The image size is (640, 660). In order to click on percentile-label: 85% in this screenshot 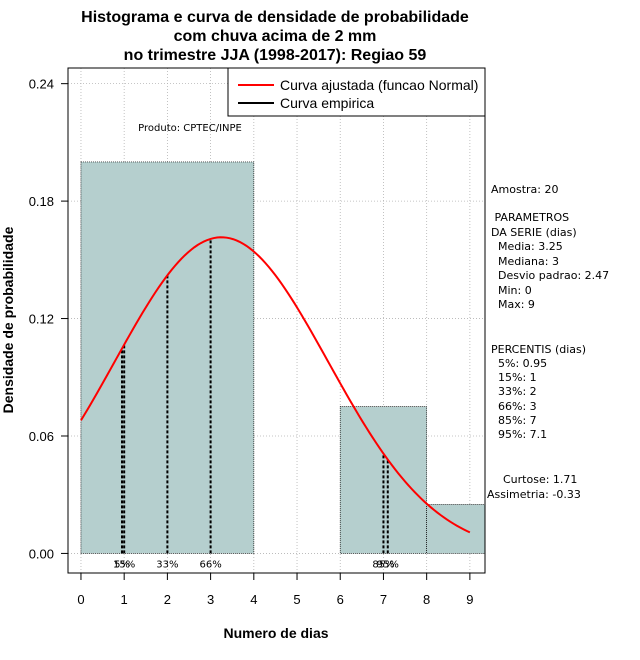, I will do `click(383, 564)`.